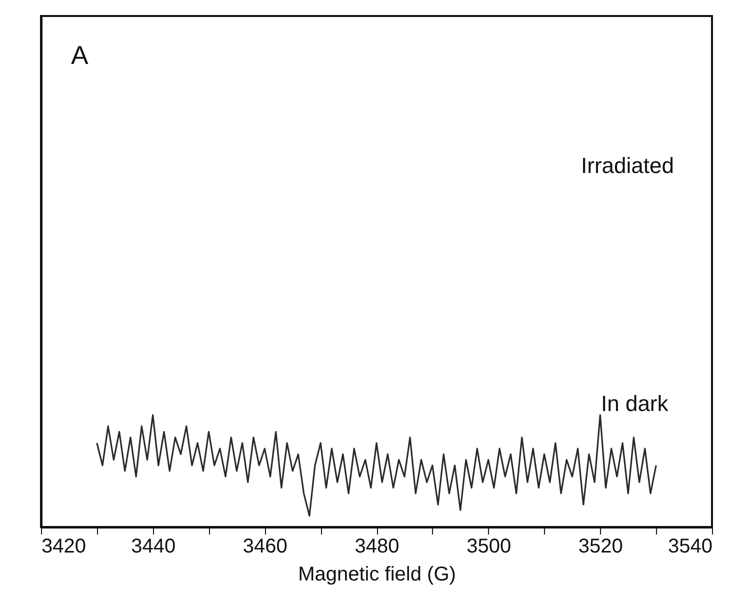 The image size is (751, 616). I want to click on x-tick-label: 3460, so click(265, 547).